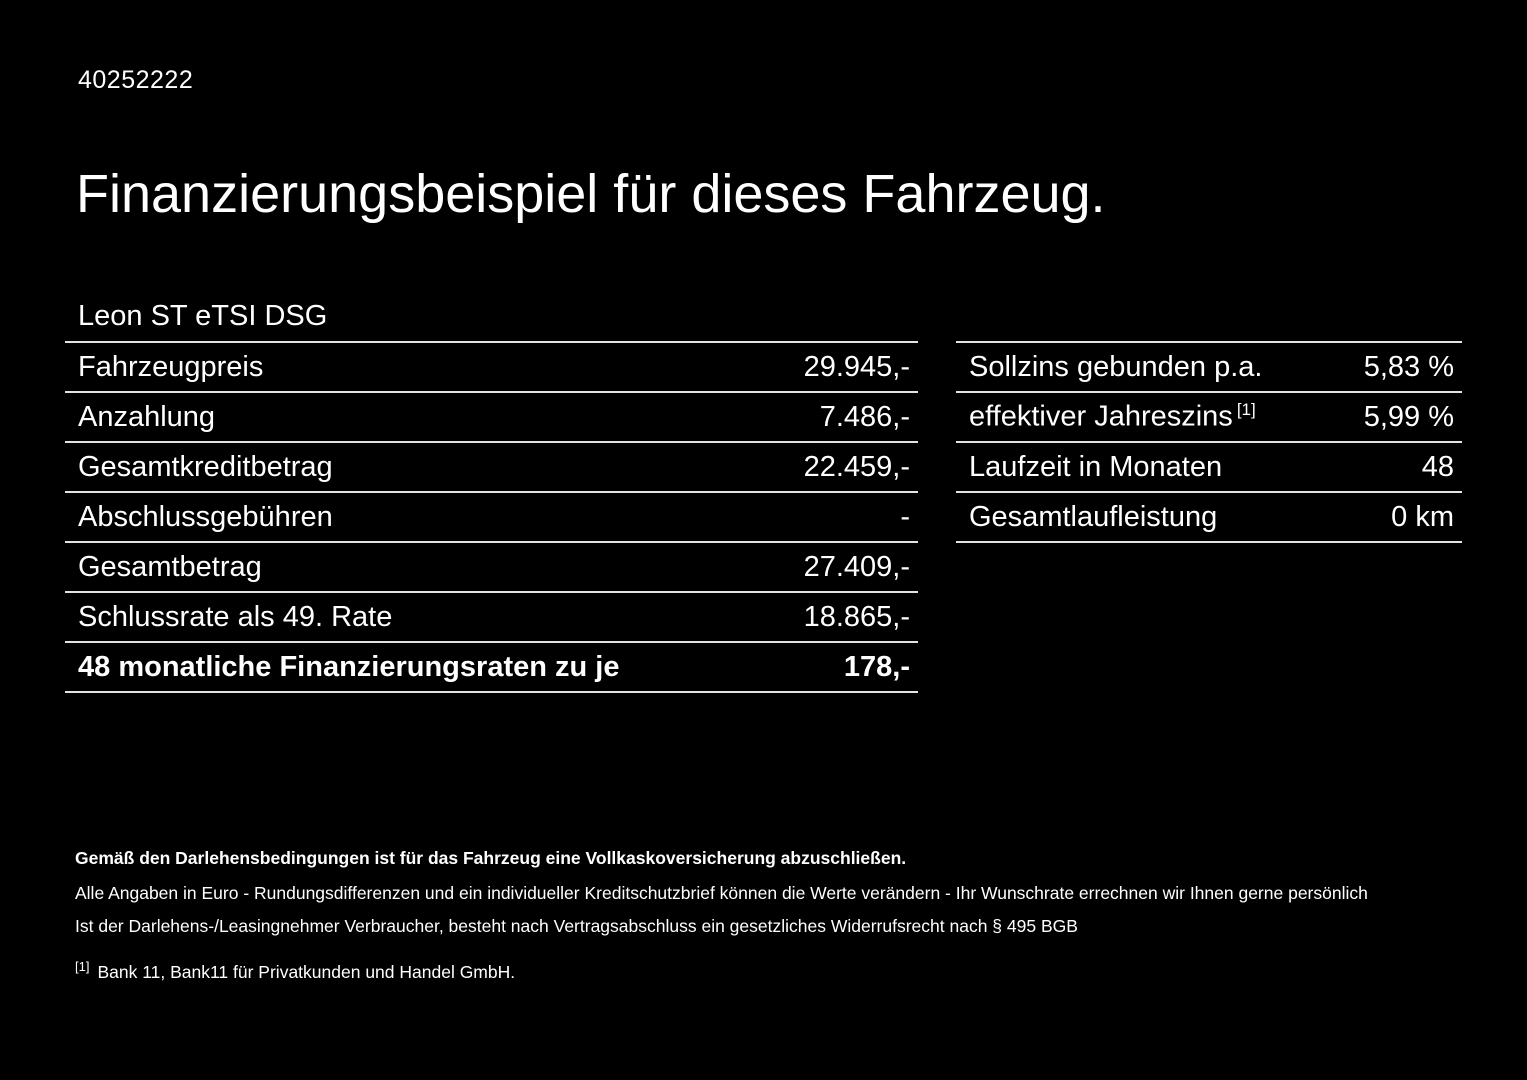  Describe the element at coordinates (147, 416) in the screenshot. I see `row-label: Anzahlung` at that location.